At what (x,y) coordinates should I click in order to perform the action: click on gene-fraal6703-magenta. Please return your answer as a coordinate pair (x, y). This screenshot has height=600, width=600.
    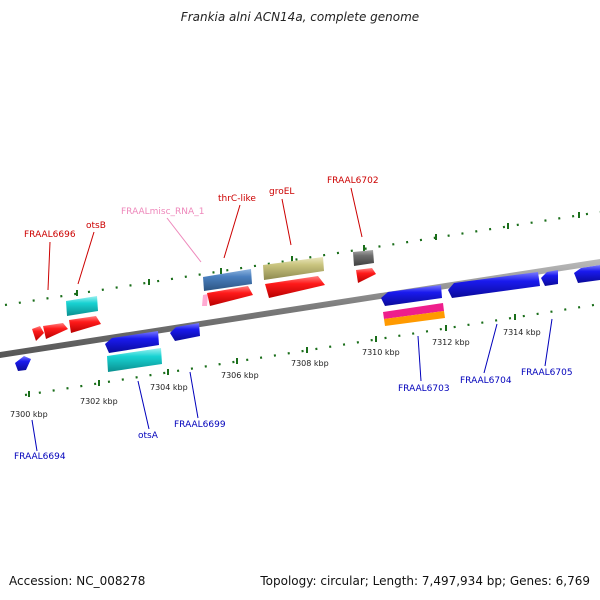
    Looking at the image, I should click on (413, 311).